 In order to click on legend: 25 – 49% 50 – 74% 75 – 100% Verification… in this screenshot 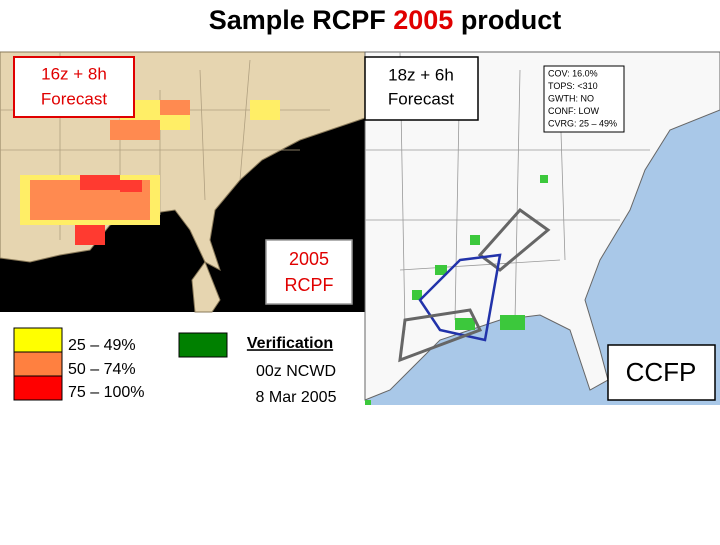, I will do `click(175, 366)`.